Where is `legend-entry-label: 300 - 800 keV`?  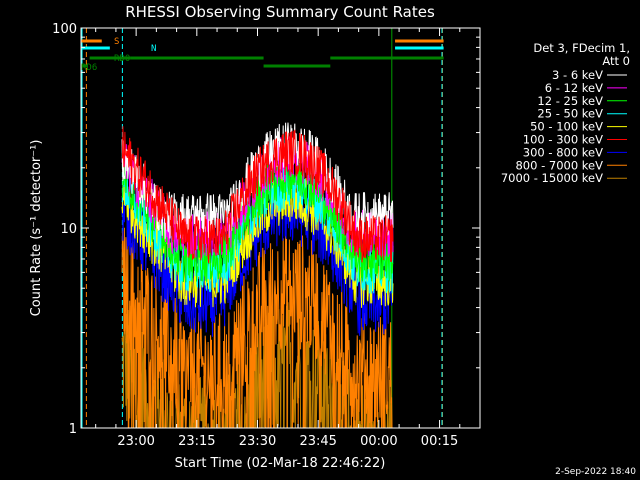
legend-entry-label: 300 - 800 keV is located at coordinates (563, 152).